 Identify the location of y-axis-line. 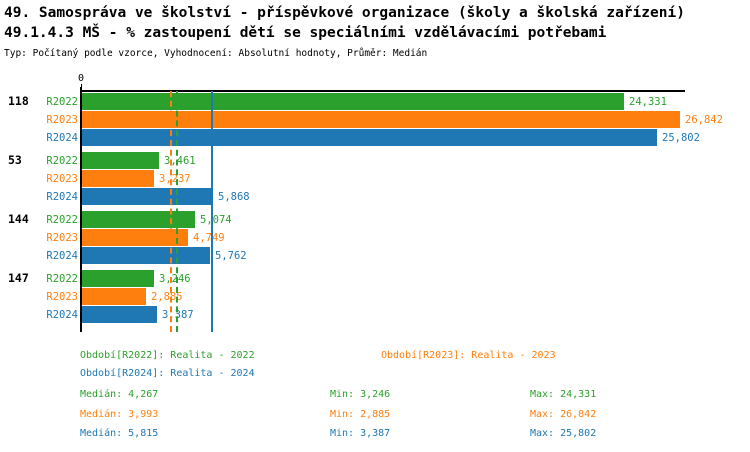
(81, 209).